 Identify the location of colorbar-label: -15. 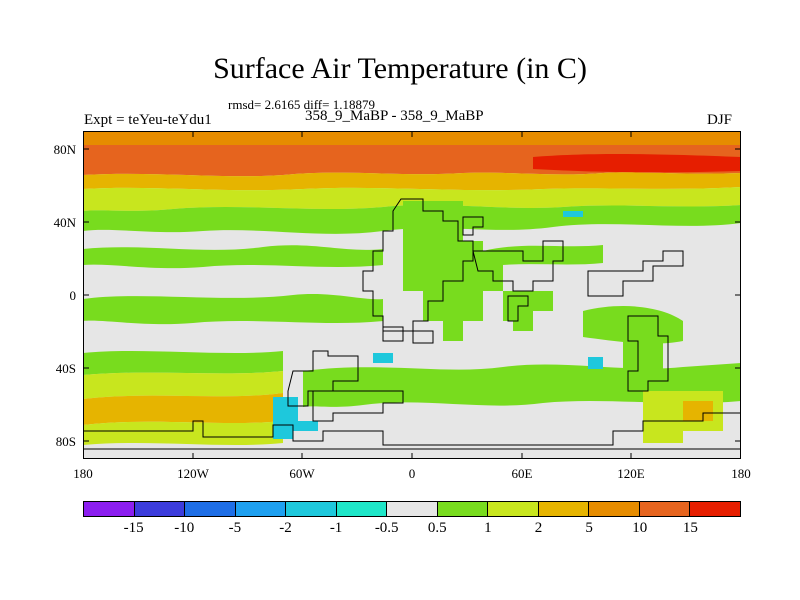
(133, 528).